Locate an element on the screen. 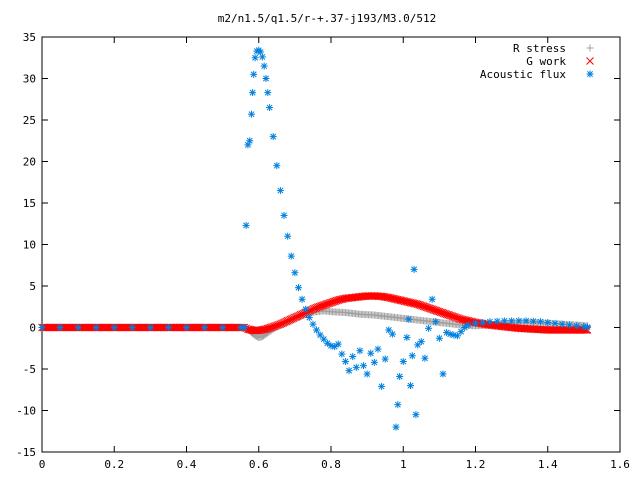 Image resolution: width=640 pixels, height=480 pixels. y-tick-label: -5 is located at coordinates (29, 369).